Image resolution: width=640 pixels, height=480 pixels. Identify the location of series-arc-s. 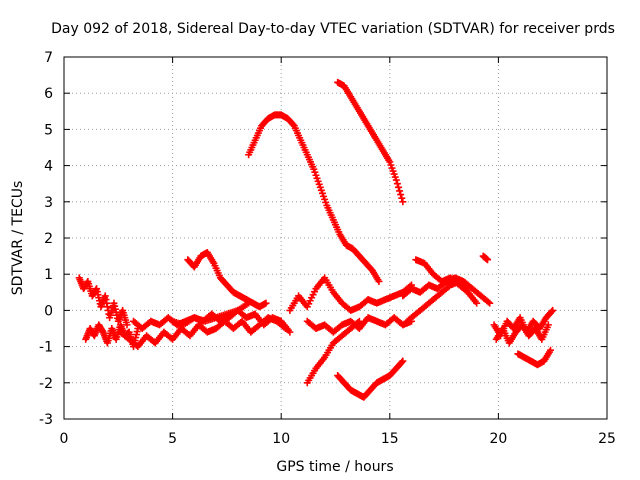
(534, 357).